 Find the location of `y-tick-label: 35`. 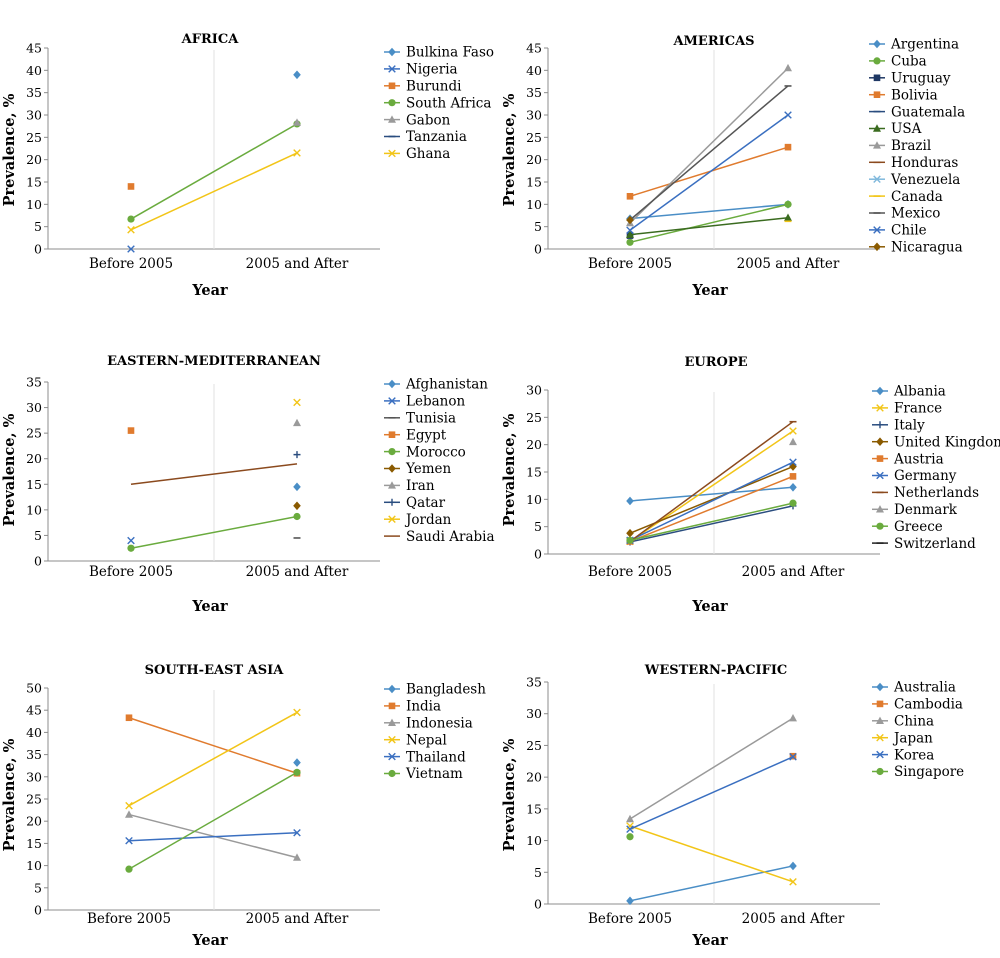

y-tick-label: 35 is located at coordinates (34, 754).